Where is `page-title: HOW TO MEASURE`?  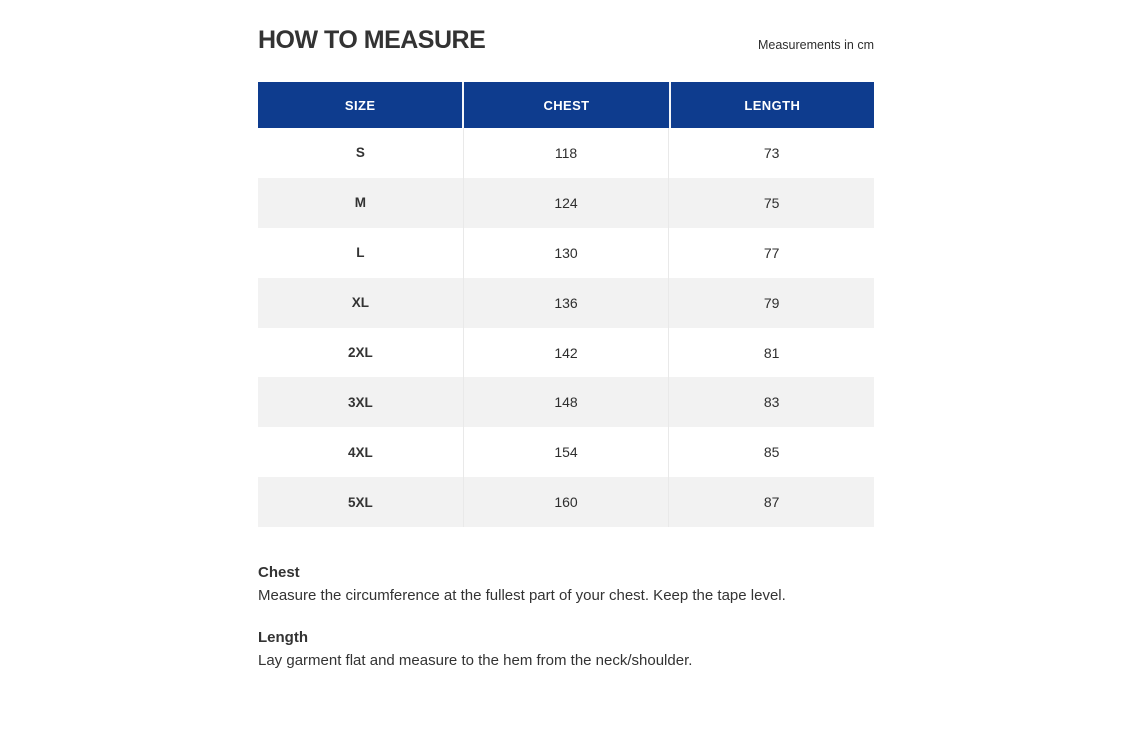 page-title: HOW TO MEASURE is located at coordinates (372, 40).